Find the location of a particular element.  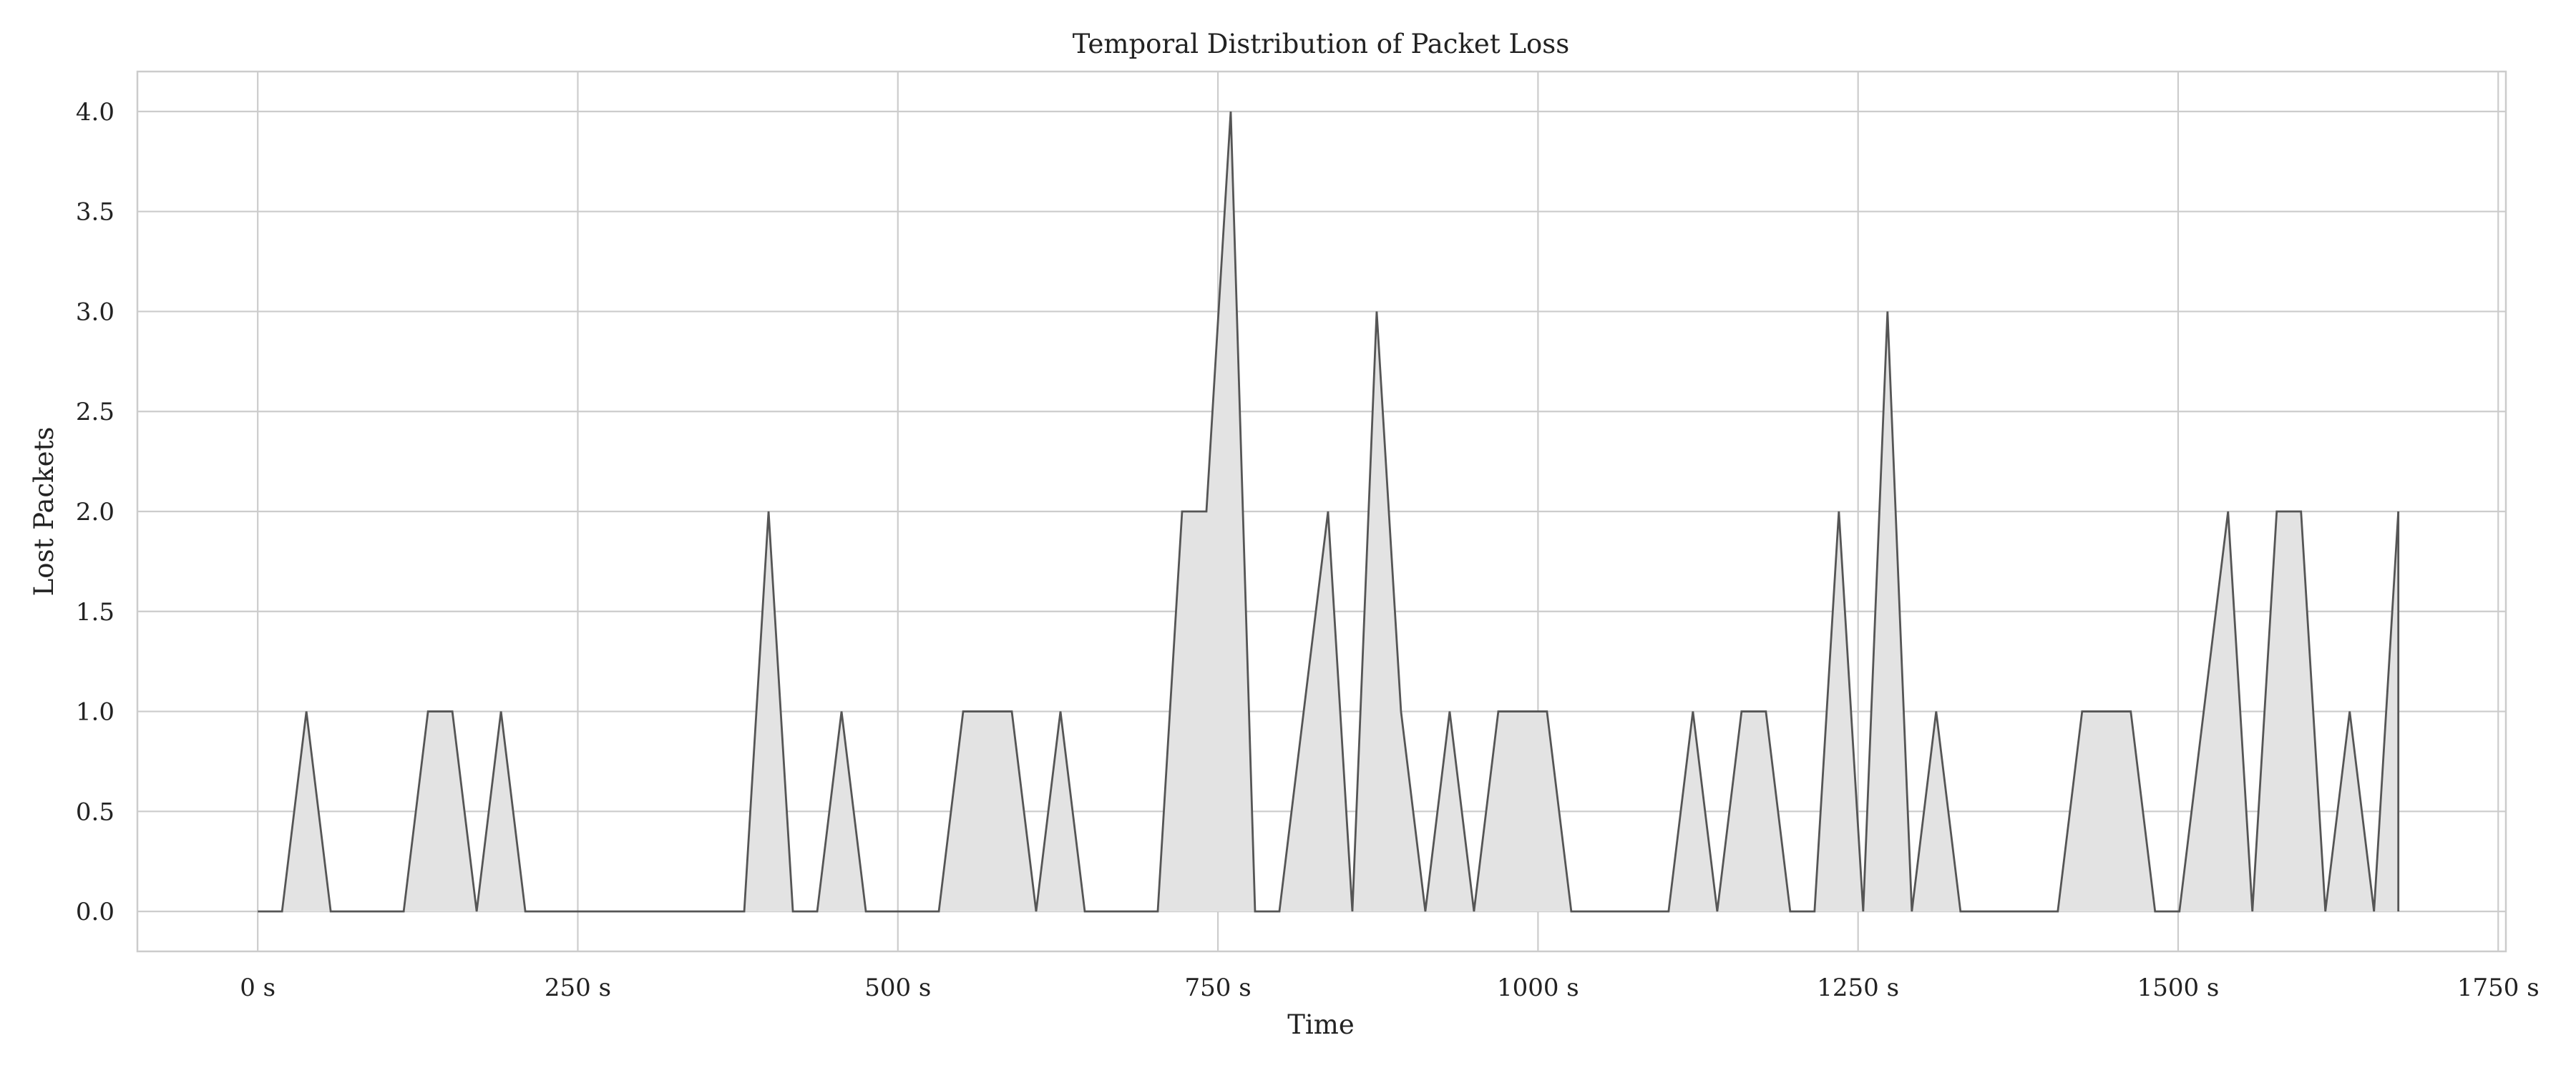

y-tick-label: 1.5 is located at coordinates (95, 612).